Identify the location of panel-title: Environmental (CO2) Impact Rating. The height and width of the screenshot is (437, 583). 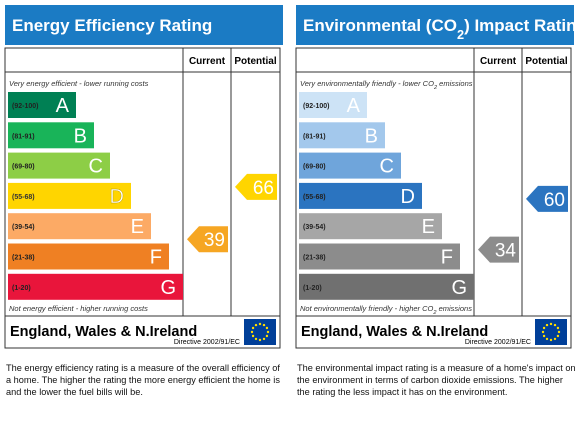
(440, 29).